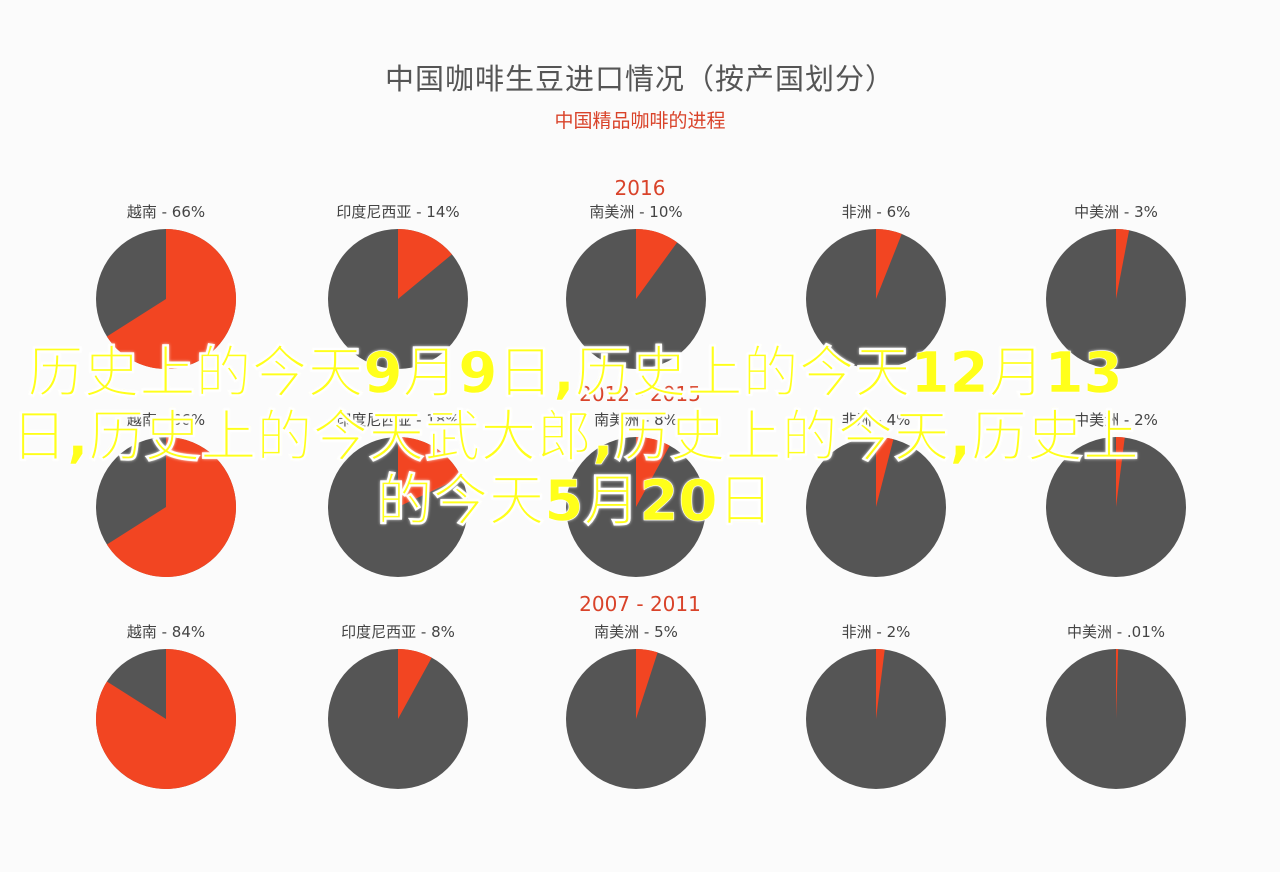  Describe the element at coordinates (876, 212) in the screenshot. I see `pie-label: 非洲 - 6%` at that location.